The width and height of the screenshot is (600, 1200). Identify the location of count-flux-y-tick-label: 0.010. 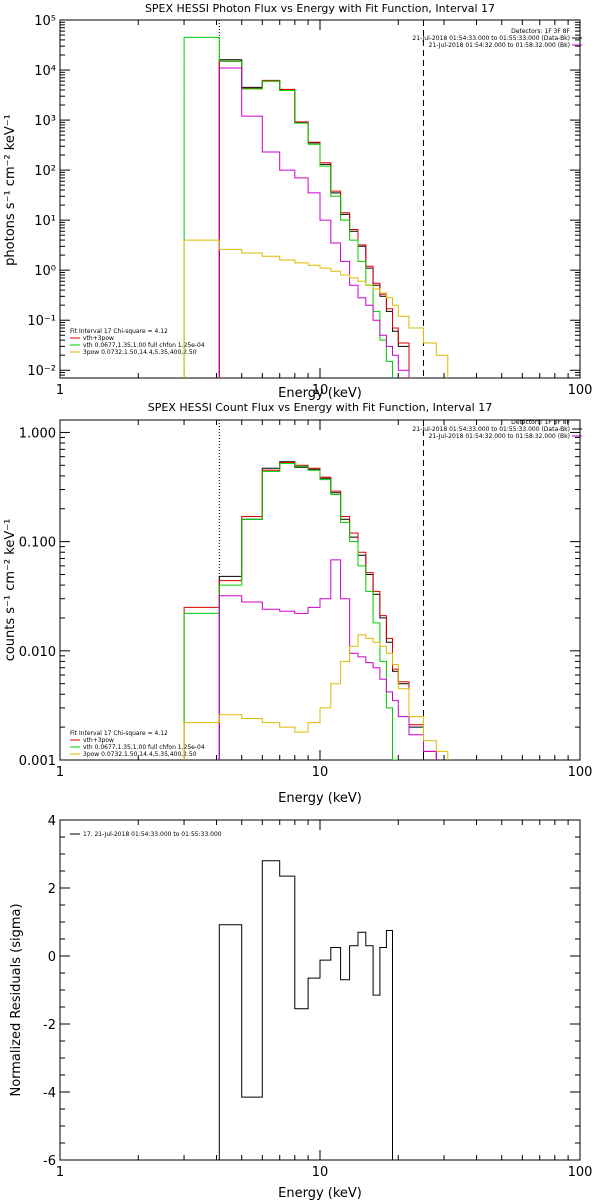
(37, 652).